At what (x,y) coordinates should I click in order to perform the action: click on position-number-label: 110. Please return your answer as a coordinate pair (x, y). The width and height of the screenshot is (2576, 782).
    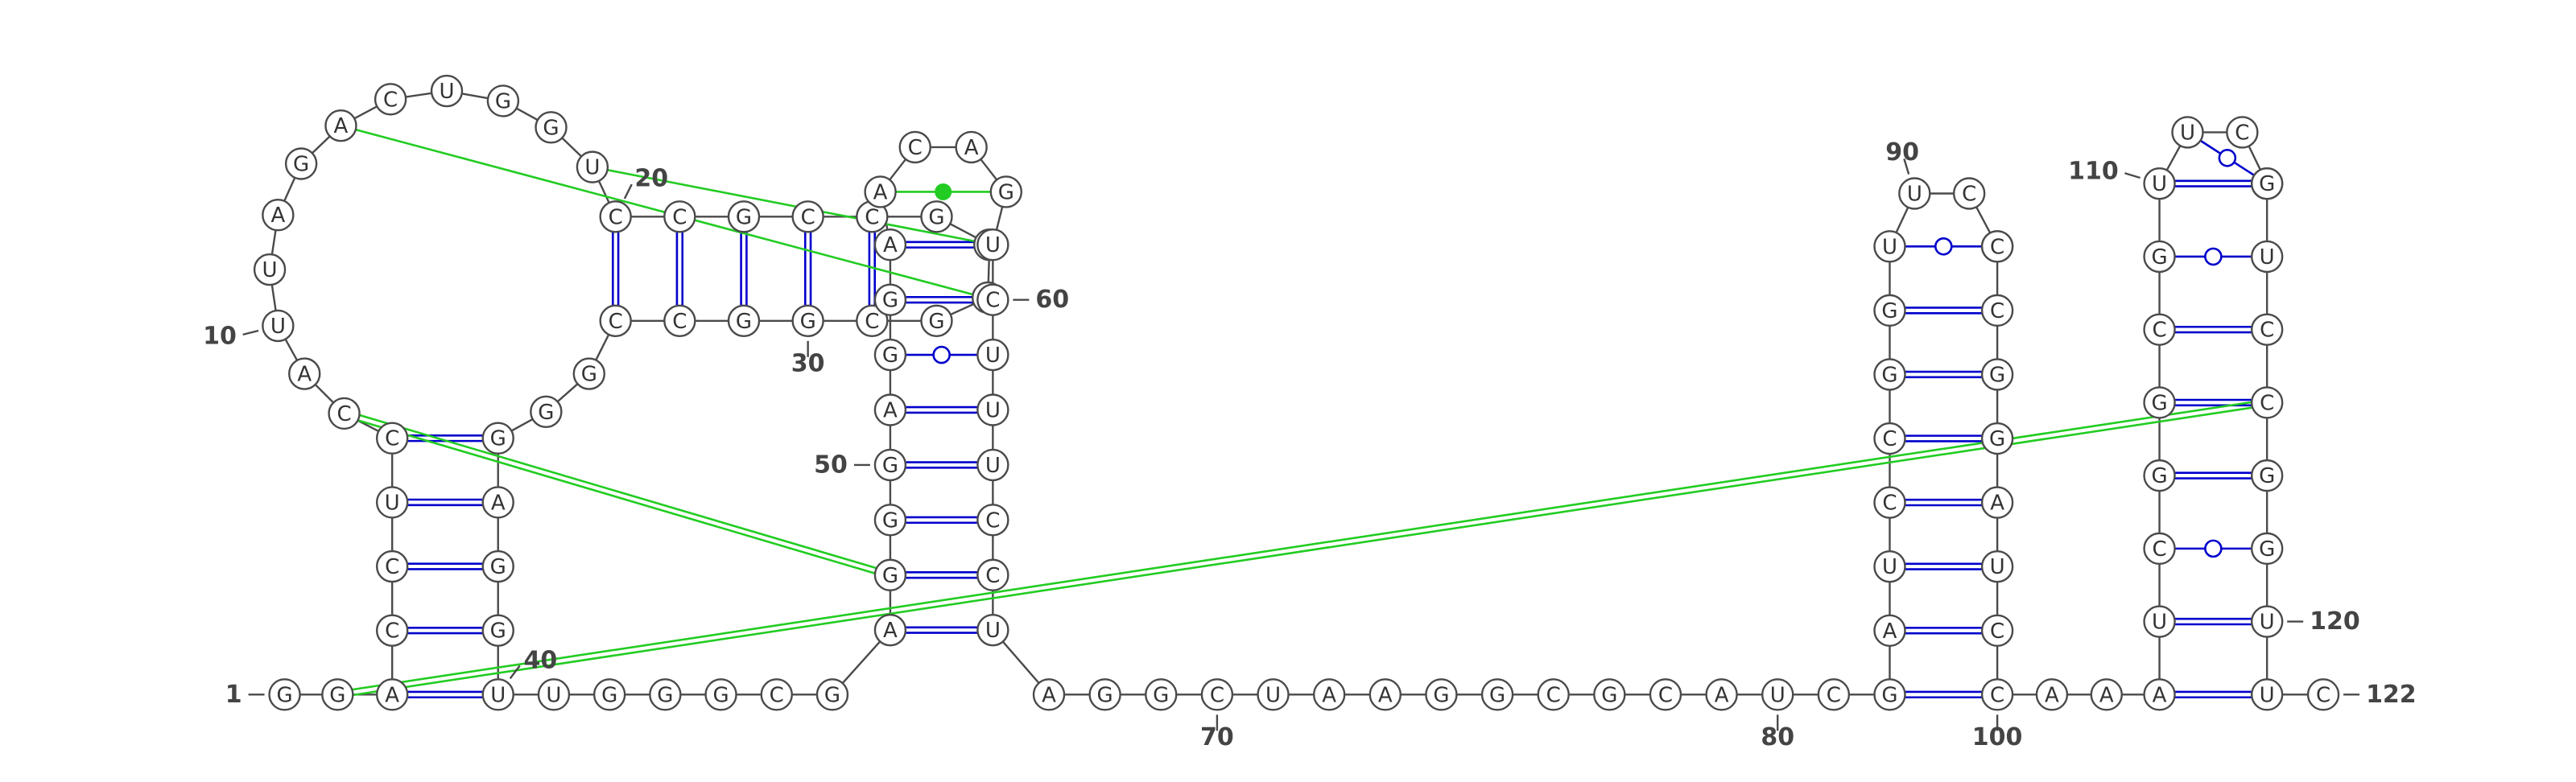
    Looking at the image, I should click on (2093, 171).